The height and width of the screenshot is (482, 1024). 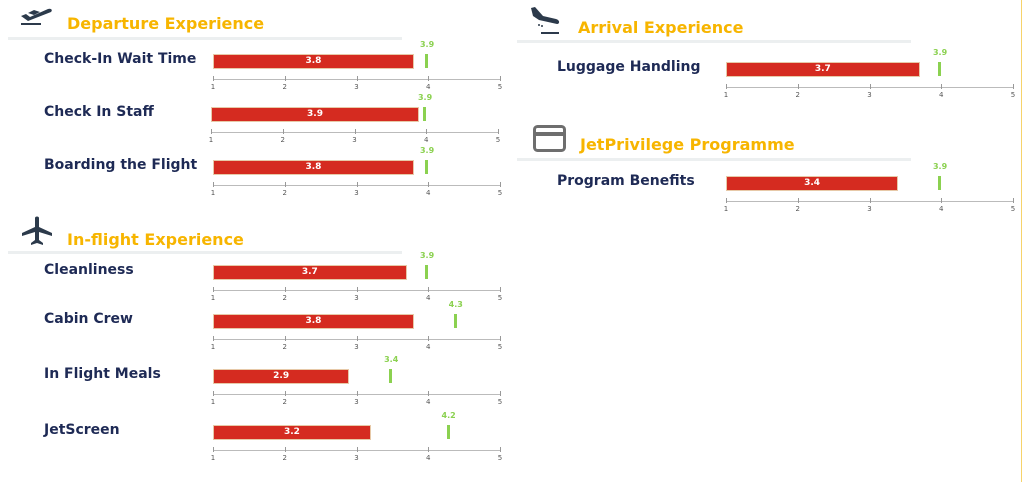 I want to click on target-label: 3.4, so click(x=391, y=359).